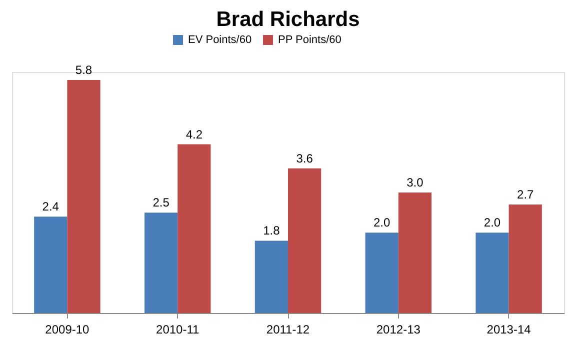 The image size is (576, 347). What do you see at coordinates (398, 329) in the screenshot?
I see `x-tick-label: 2012-13` at bounding box center [398, 329].